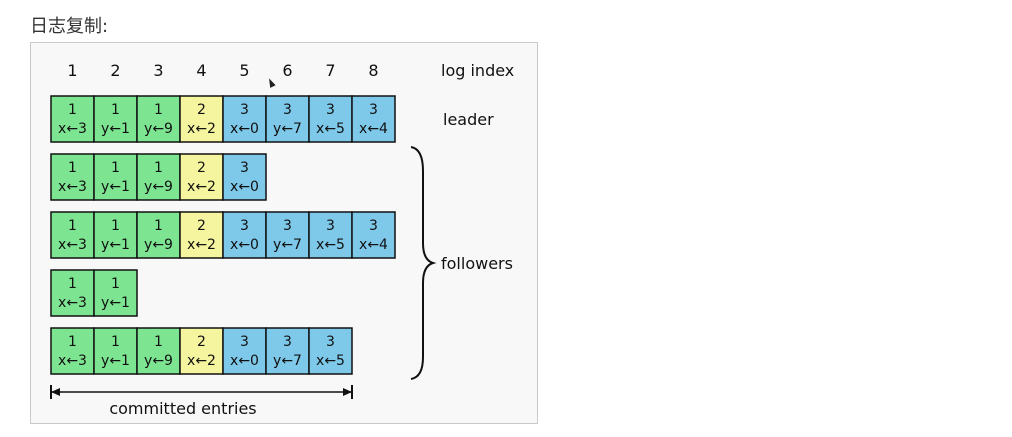  What do you see at coordinates (287, 70) in the screenshot?
I see `log-index-number: 6` at bounding box center [287, 70].